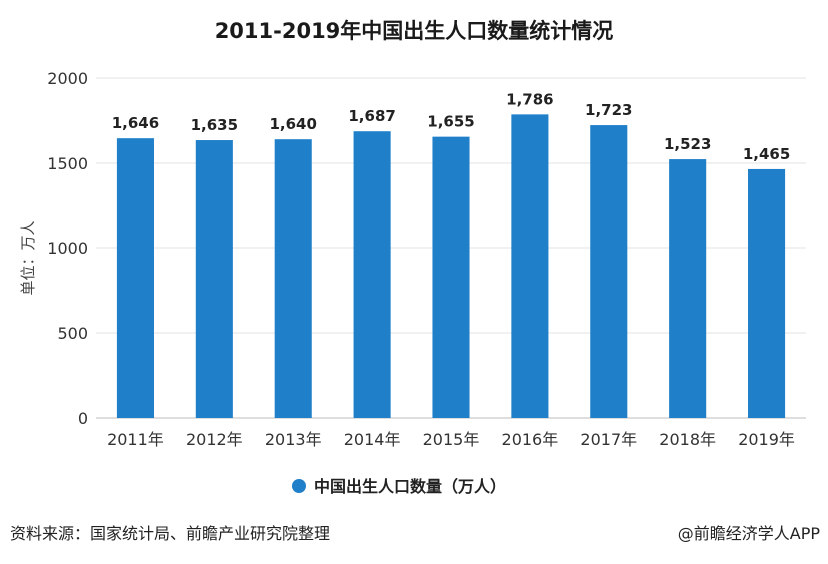  I want to click on y-tick-label: 1000, so click(67, 248).